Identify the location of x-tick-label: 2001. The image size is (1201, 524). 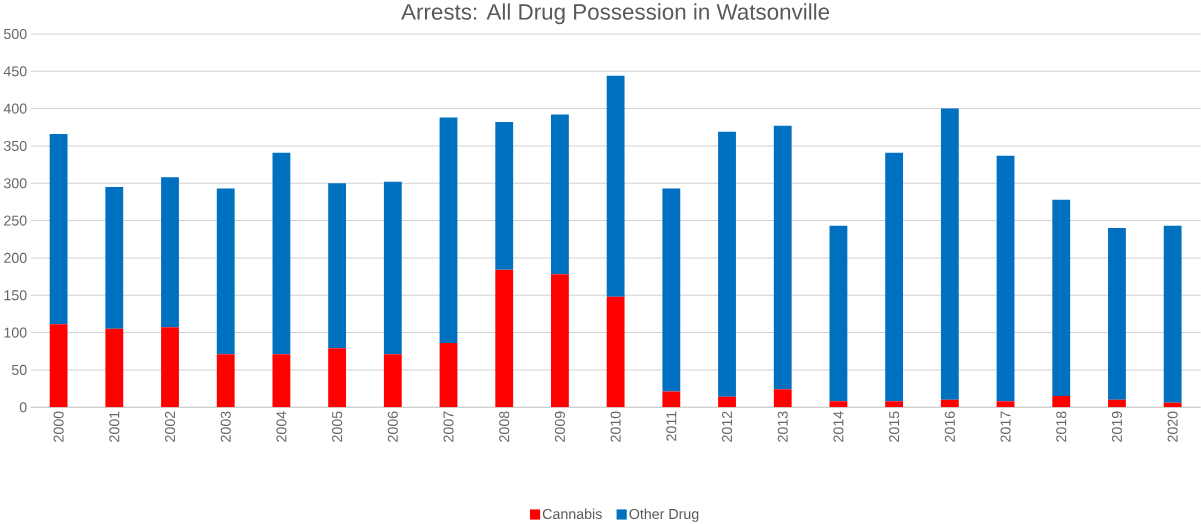
(114, 426).